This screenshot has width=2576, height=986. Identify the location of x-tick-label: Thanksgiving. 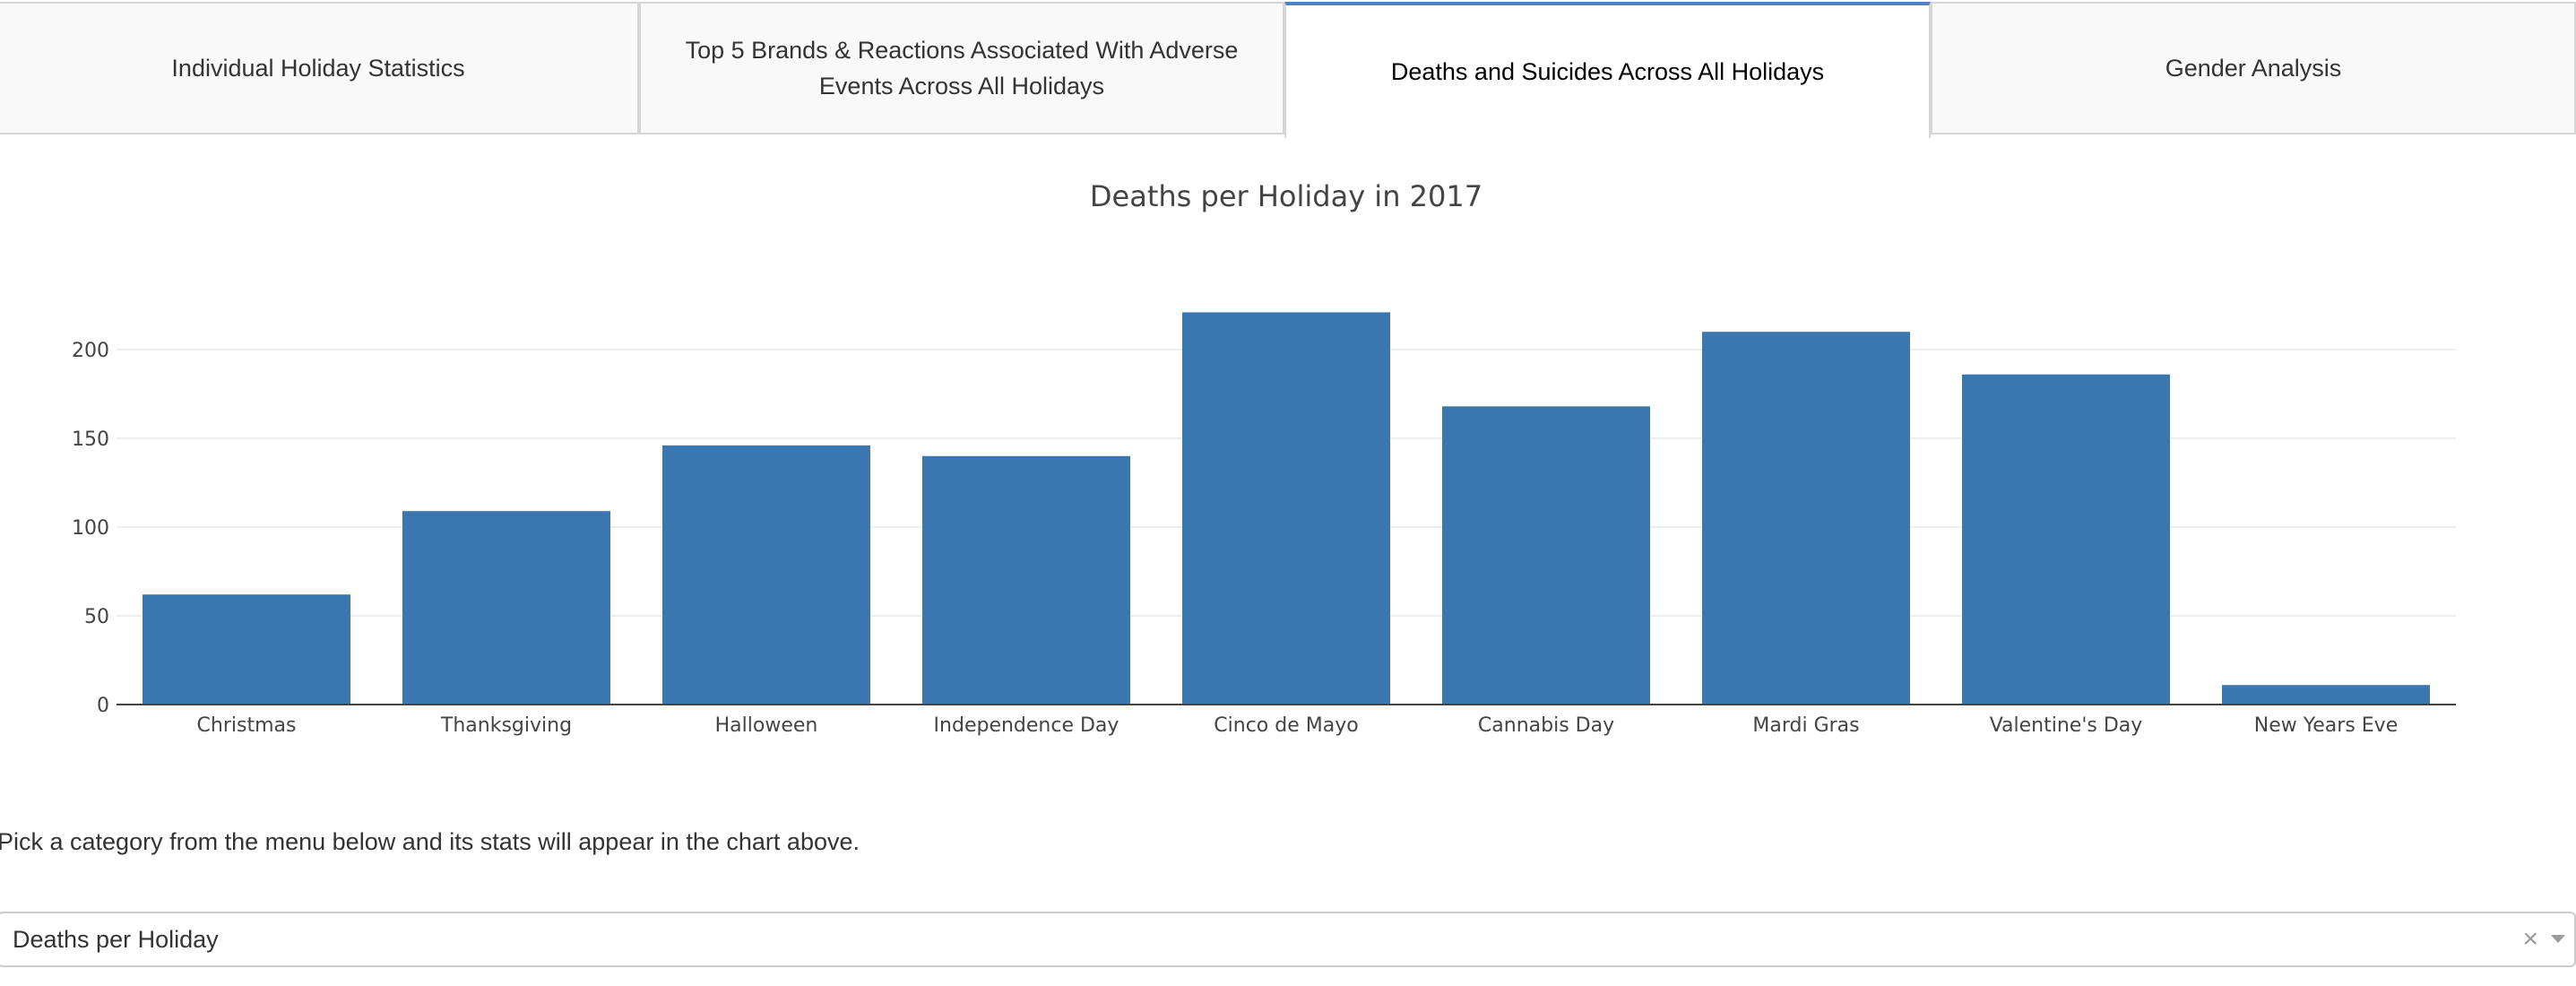
(506, 725).